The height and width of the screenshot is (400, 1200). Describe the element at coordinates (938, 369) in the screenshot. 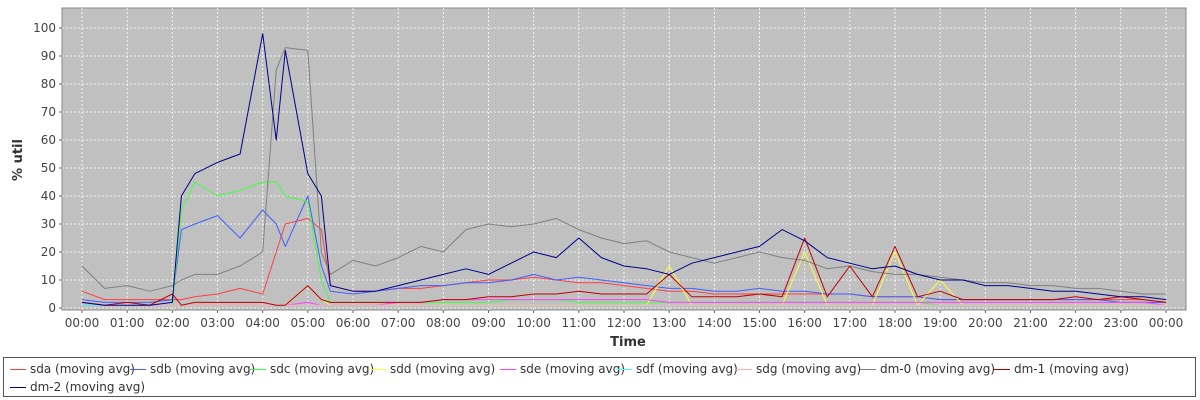

I see `legend-label: dm-0 (moving avg)` at that location.